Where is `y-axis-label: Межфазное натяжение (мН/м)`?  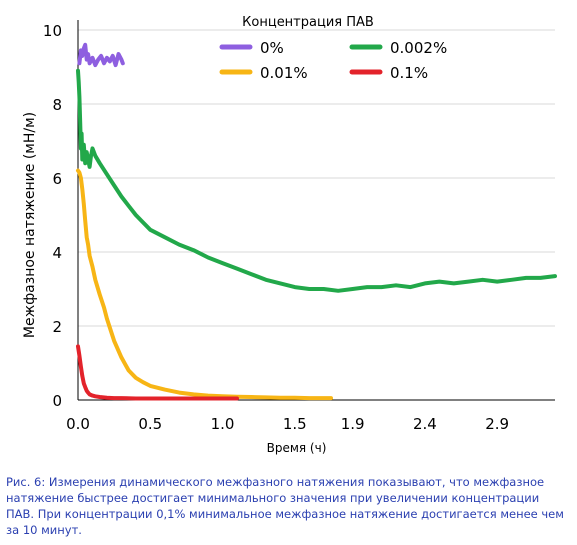 y-axis-label: Межфазное натяжение (мН/м) is located at coordinates (30, 225).